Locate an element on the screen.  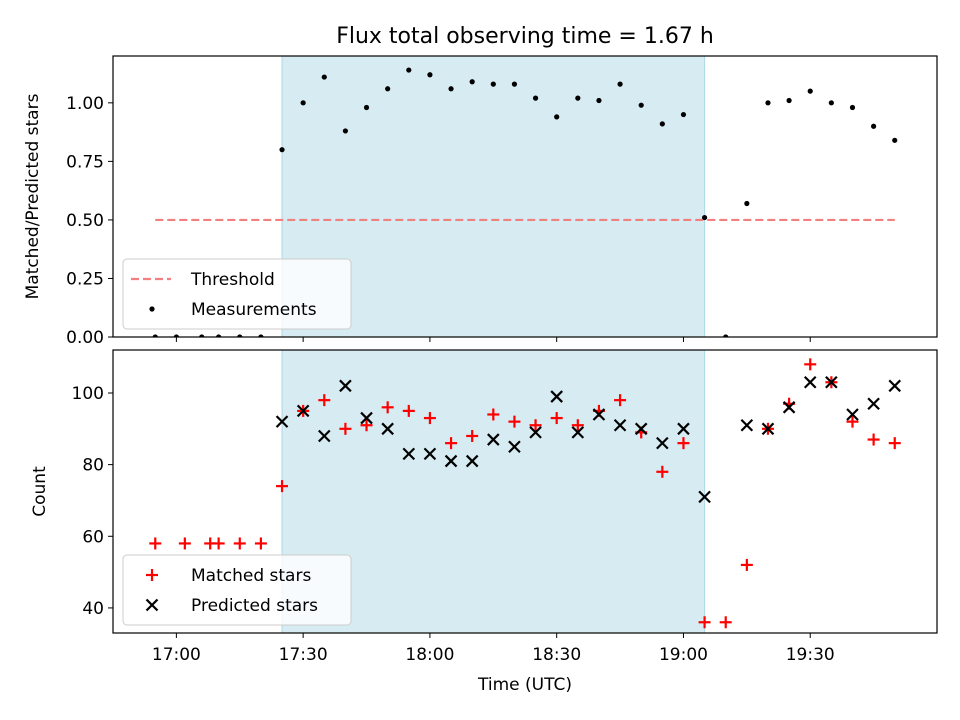
legend-label: Matched stars is located at coordinates (251, 576).